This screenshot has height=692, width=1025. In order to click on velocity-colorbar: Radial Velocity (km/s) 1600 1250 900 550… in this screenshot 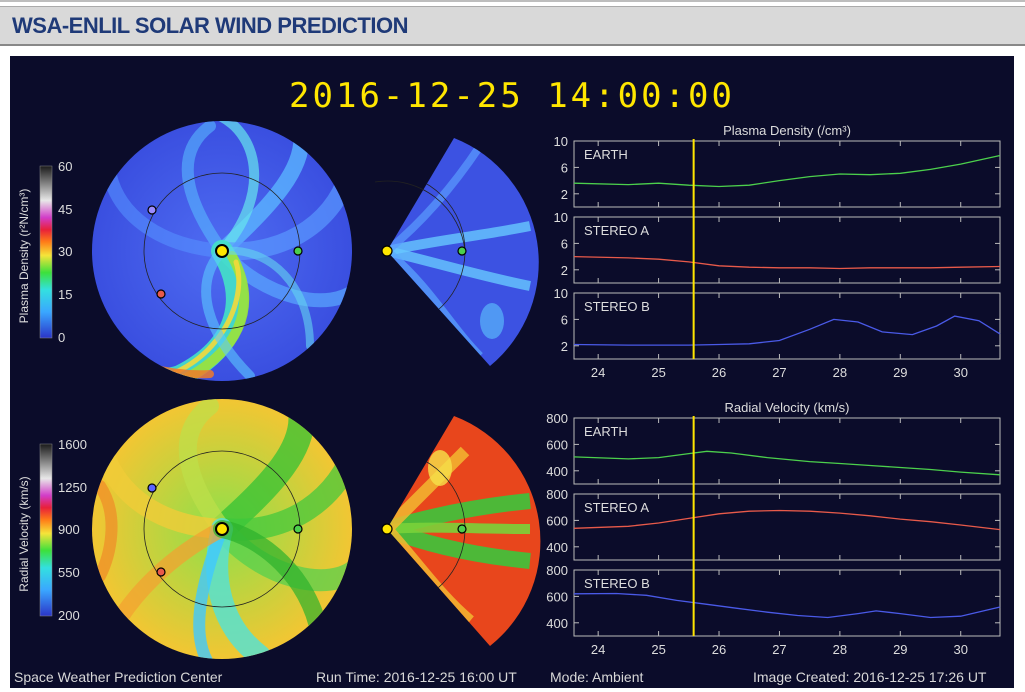, I will do `click(52, 530)`.